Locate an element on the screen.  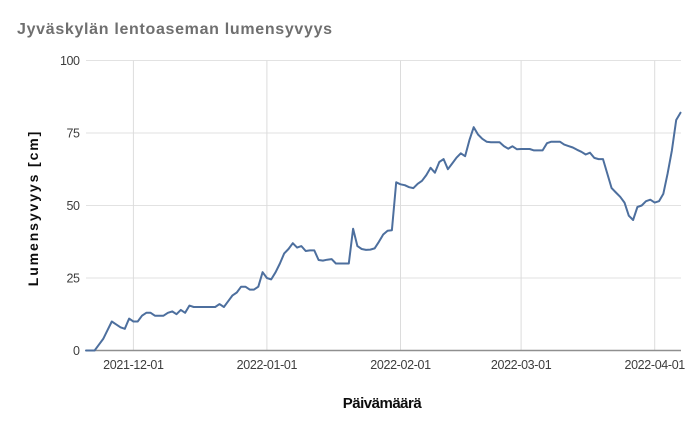
svg-text: 2022-03-01 is located at coordinates (521, 365).